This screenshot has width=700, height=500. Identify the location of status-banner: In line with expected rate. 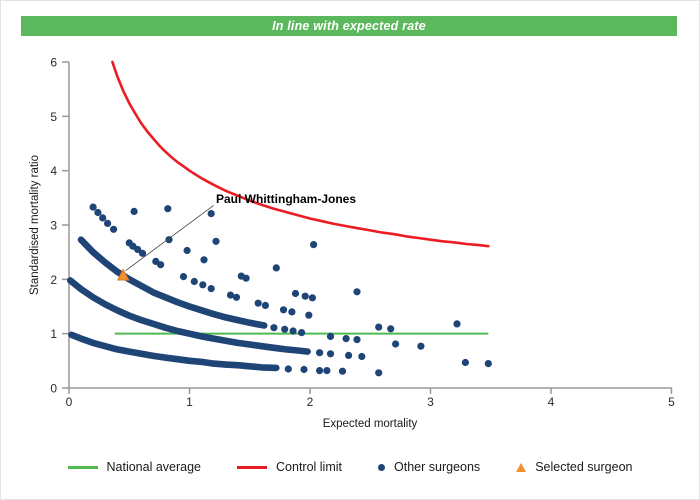
(349, 26).